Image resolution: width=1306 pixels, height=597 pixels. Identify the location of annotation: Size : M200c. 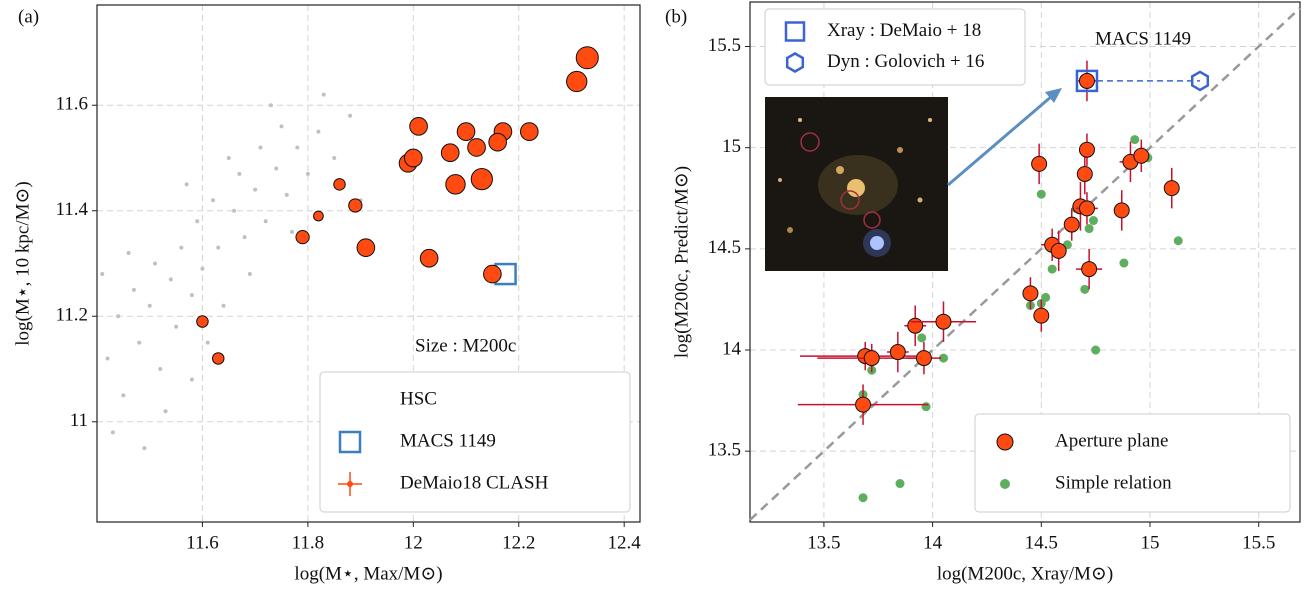
(465, 345).